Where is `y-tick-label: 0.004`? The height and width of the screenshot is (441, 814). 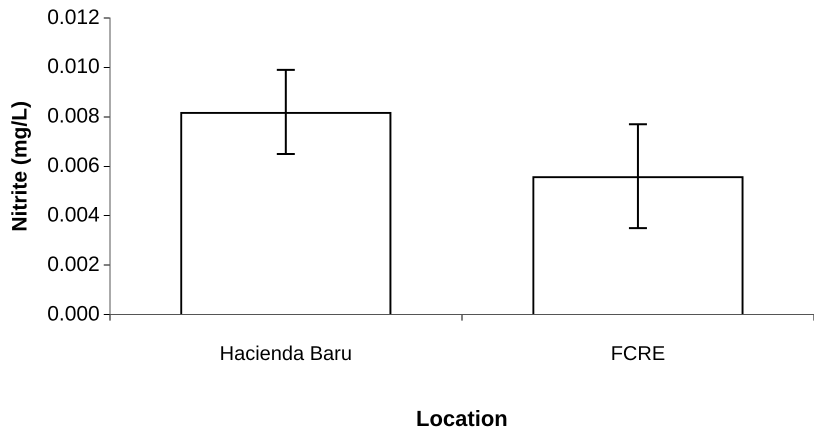 y-tick-label: 0.004 is located at coordinates (73, 215).